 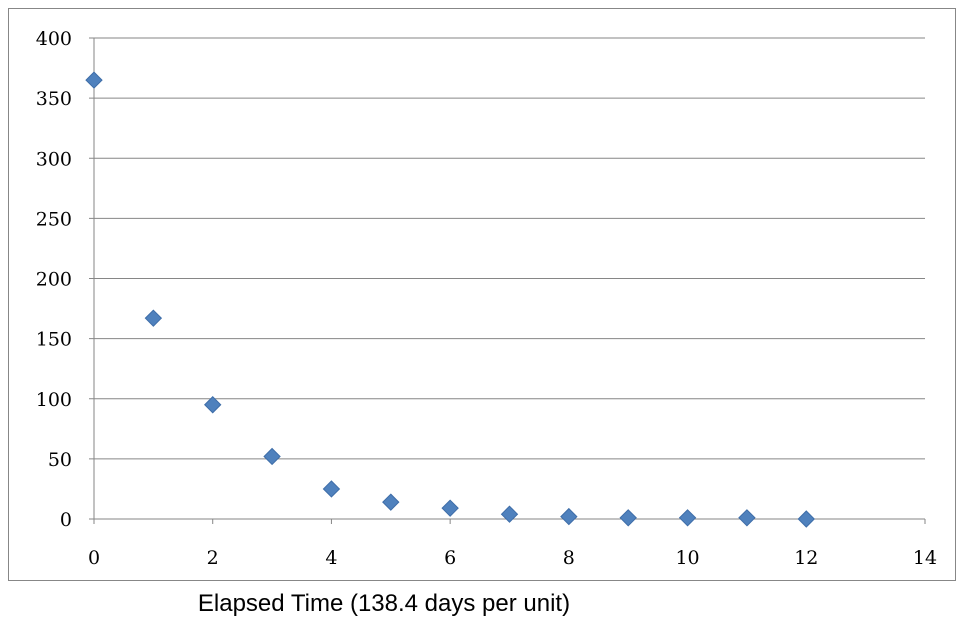 I want to click on y-tick-label: 250, so click(x=54, y=219).